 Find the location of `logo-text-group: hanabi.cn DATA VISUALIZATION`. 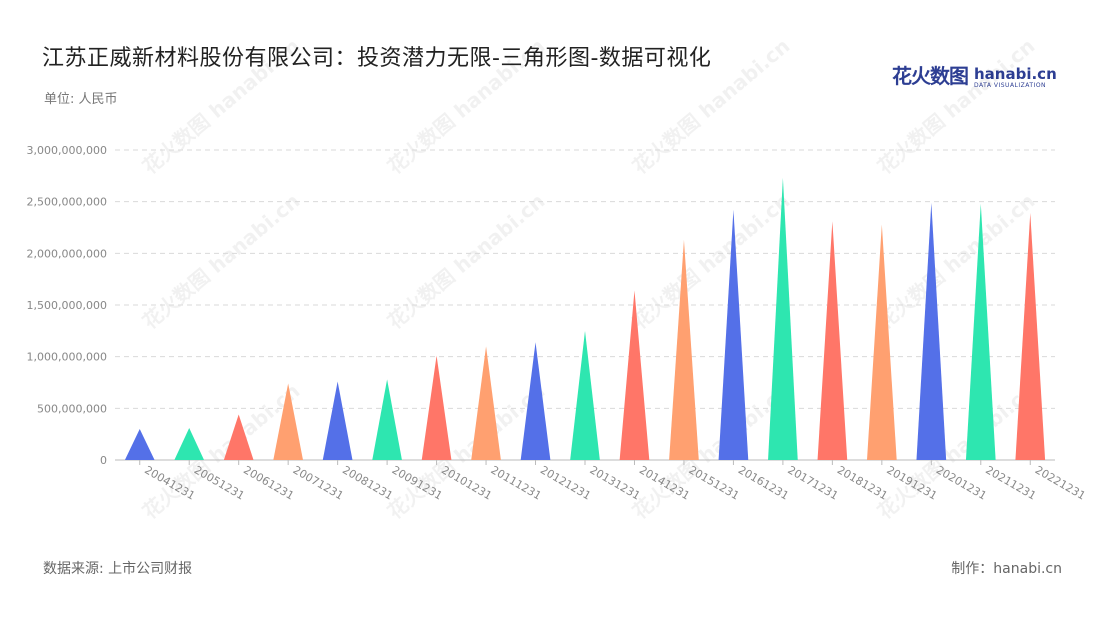

logo-text-group: hanabi.cn DATA VISUALIZATION is located at coordinates (1015, 77).